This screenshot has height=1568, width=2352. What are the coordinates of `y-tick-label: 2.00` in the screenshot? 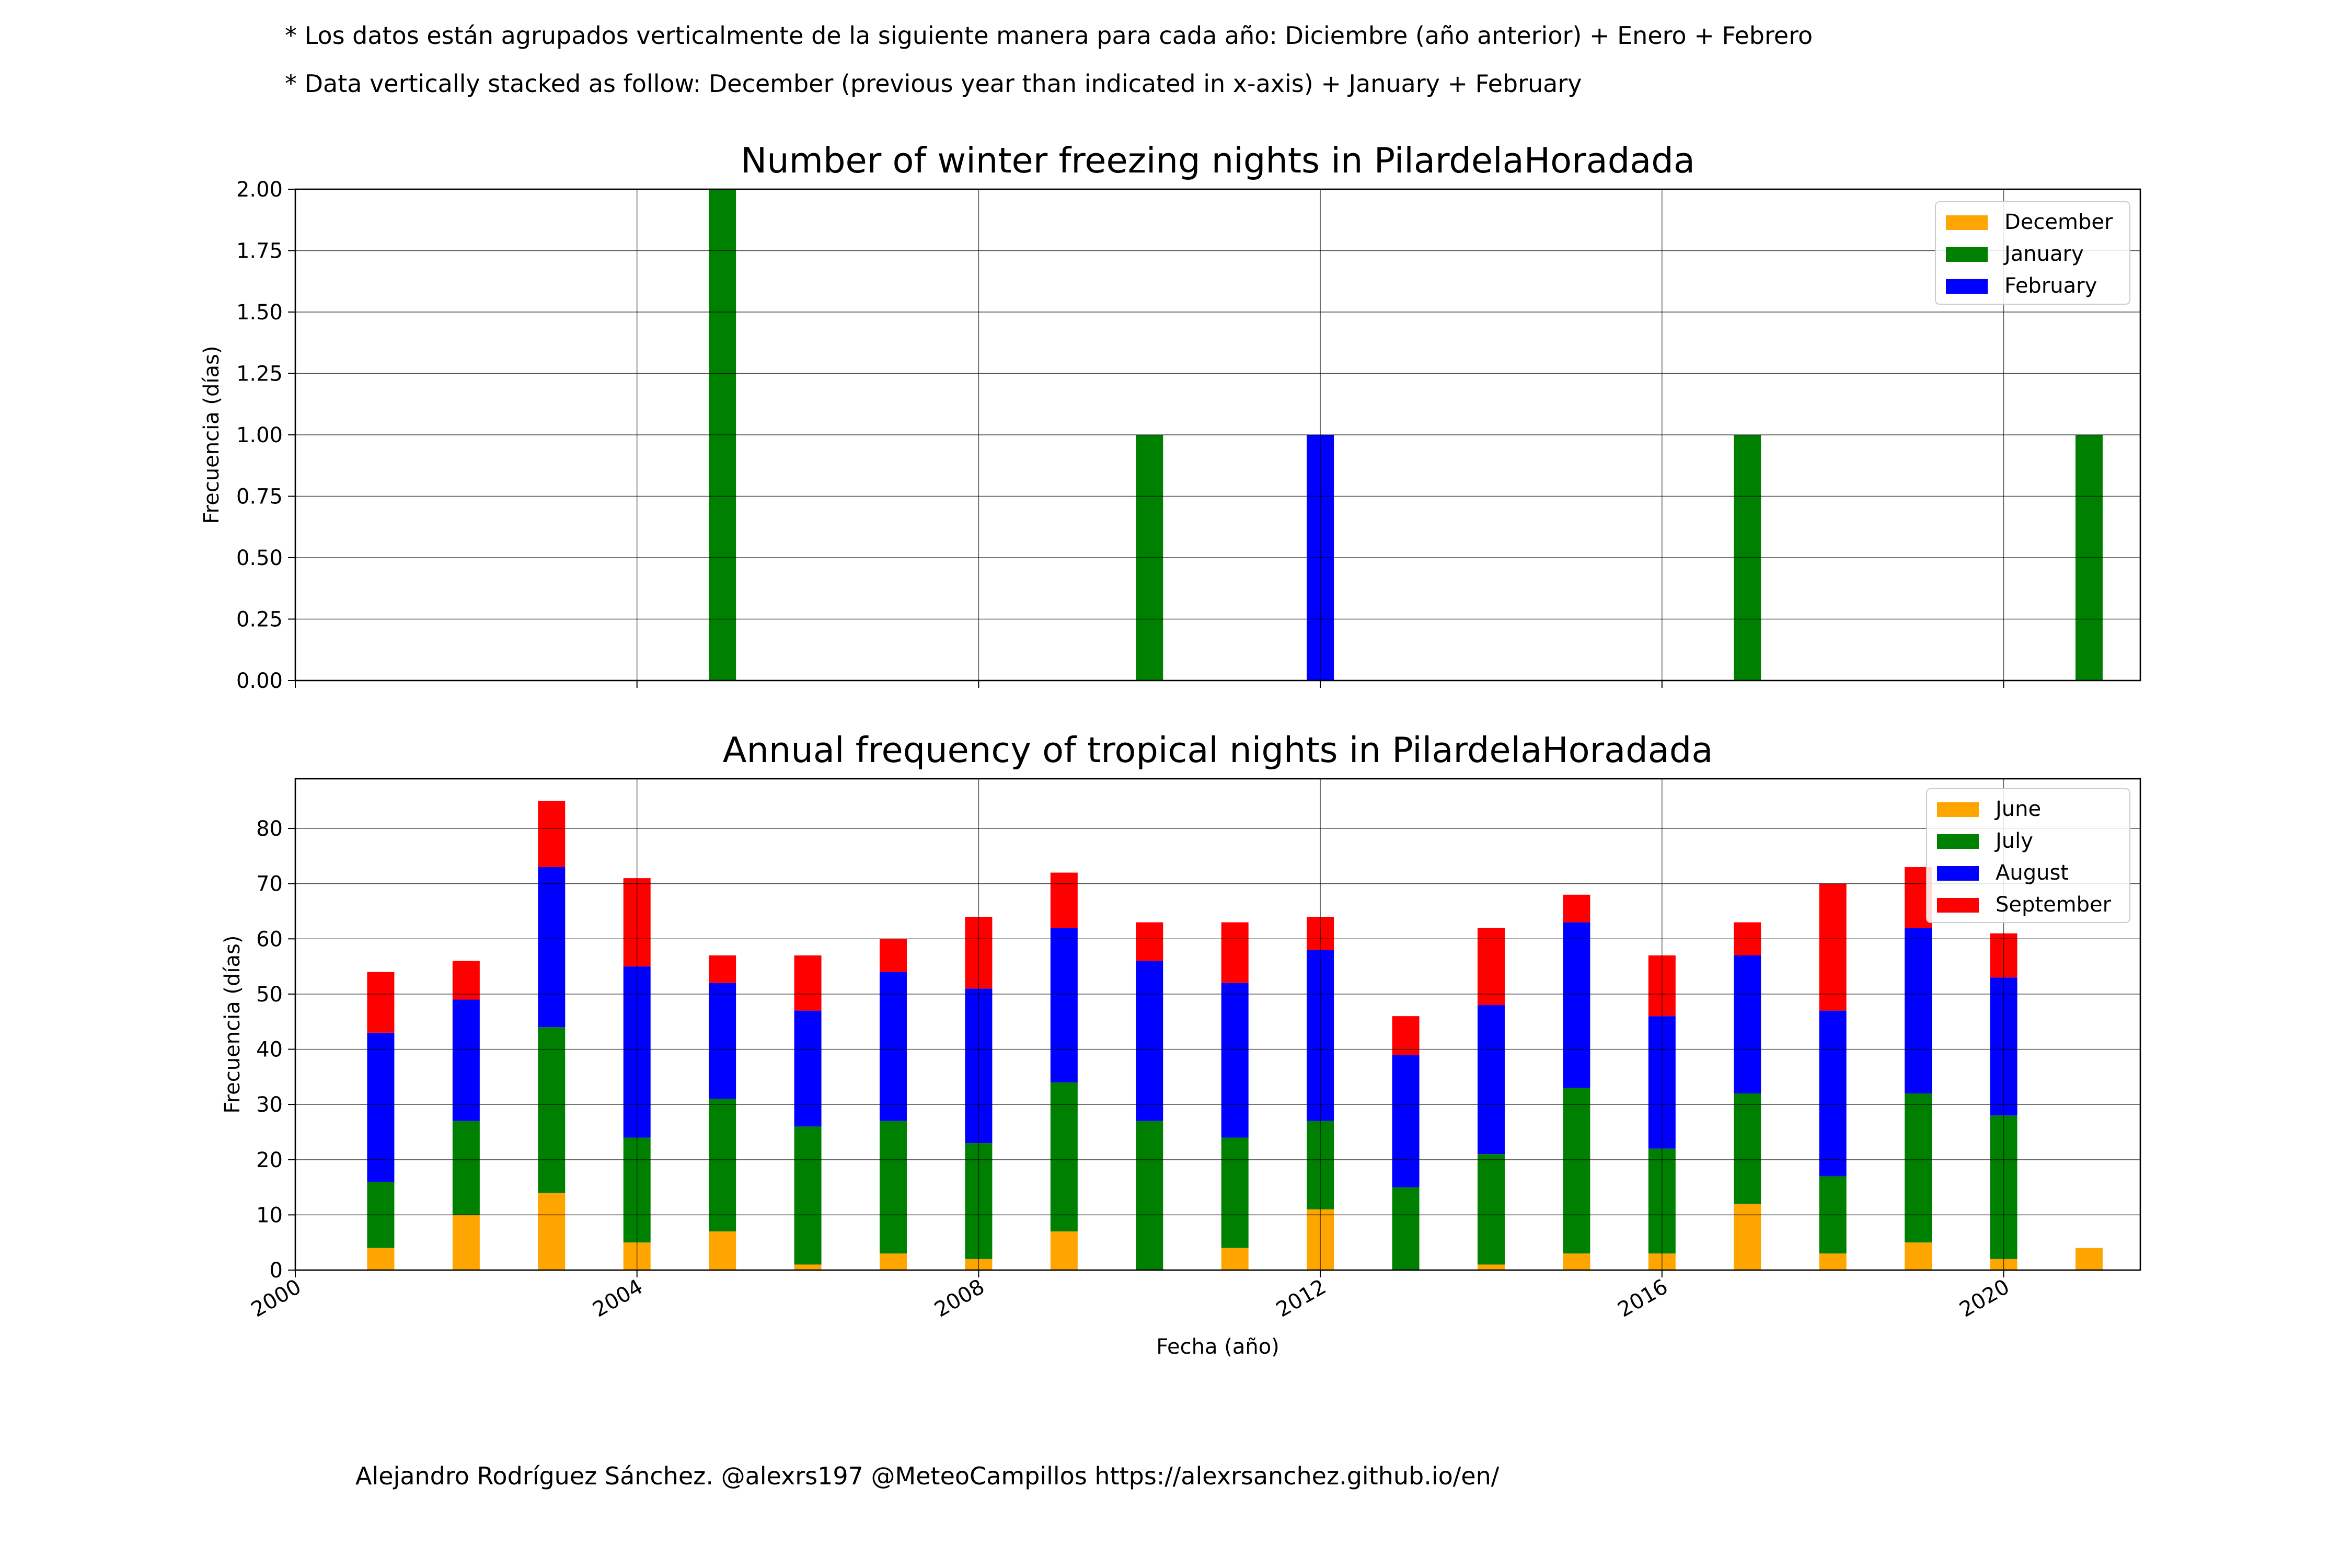 It's located at (259, 190).